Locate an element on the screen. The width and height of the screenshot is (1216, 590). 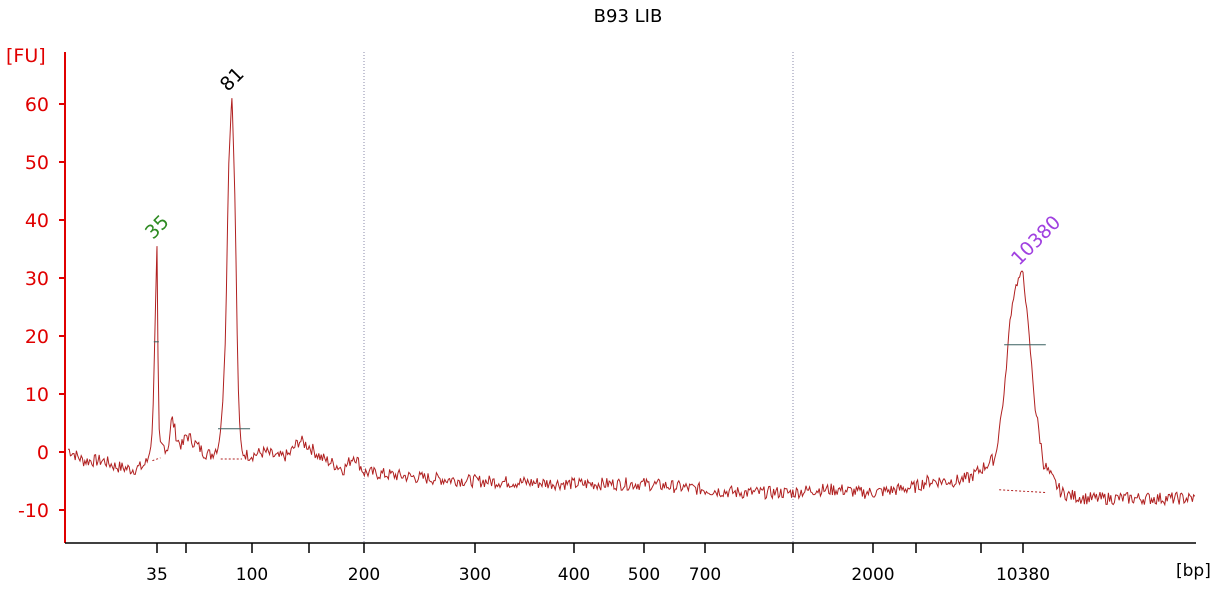
x-tick-label: 200 is located at coordinates (364, 575).